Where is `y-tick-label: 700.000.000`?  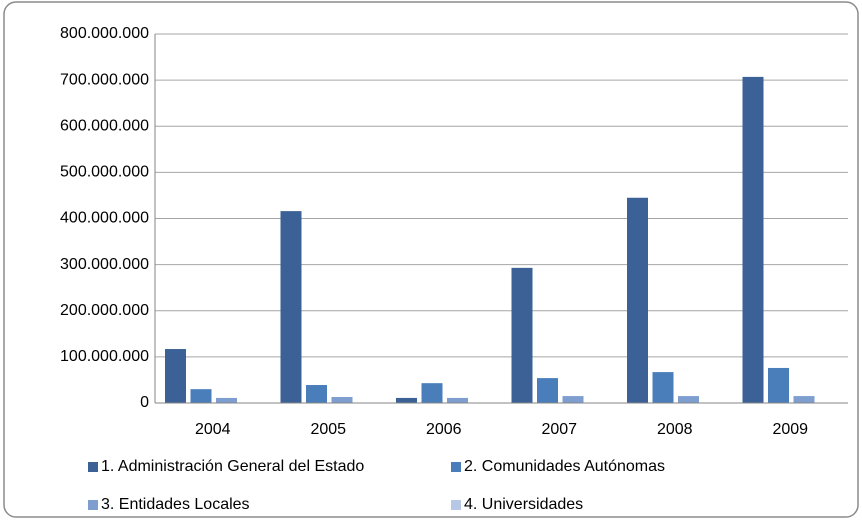
y-tick-label: 700.000.000 is located at coordinates (104, 79).